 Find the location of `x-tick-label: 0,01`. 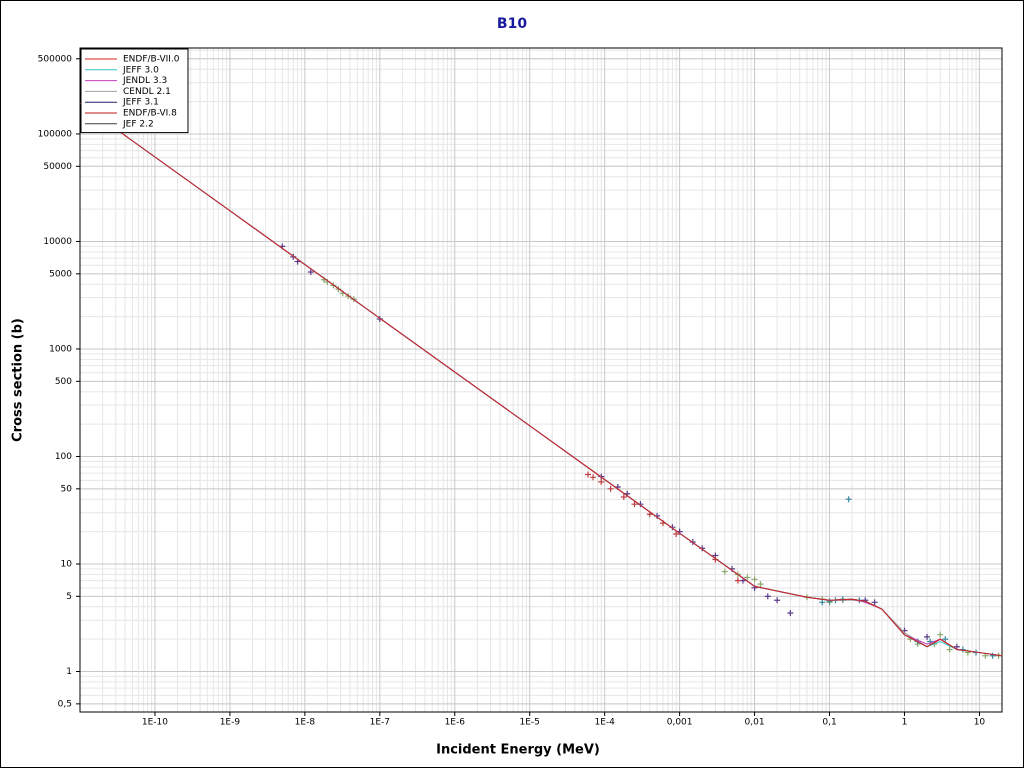

x-tick-label: 0,01 is located at coordinates (755, 723).